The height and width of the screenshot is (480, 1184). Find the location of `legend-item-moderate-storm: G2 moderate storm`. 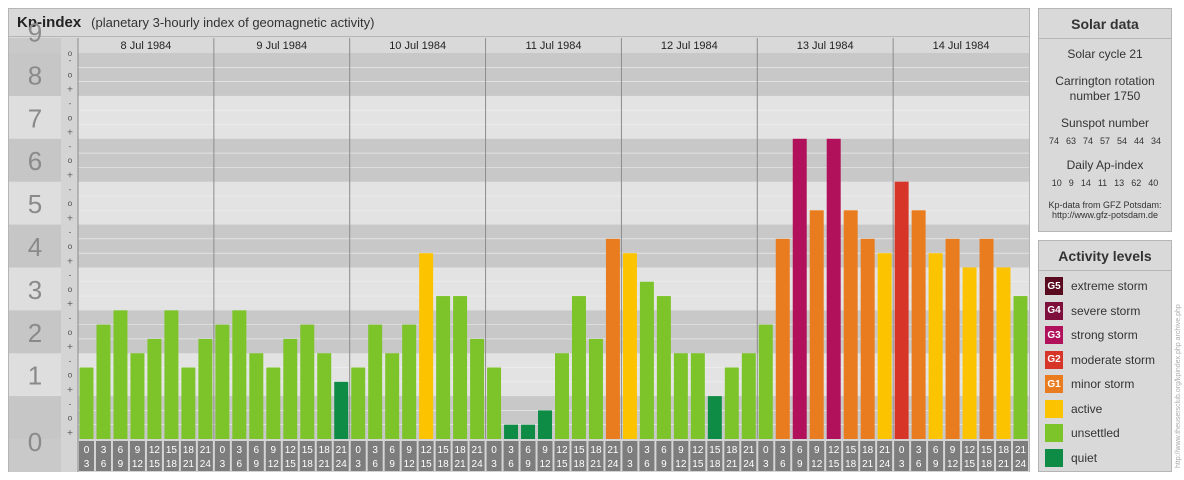

legend-item-moderate-storm: G2 moderate storm is located at coordinates (1105, 360).